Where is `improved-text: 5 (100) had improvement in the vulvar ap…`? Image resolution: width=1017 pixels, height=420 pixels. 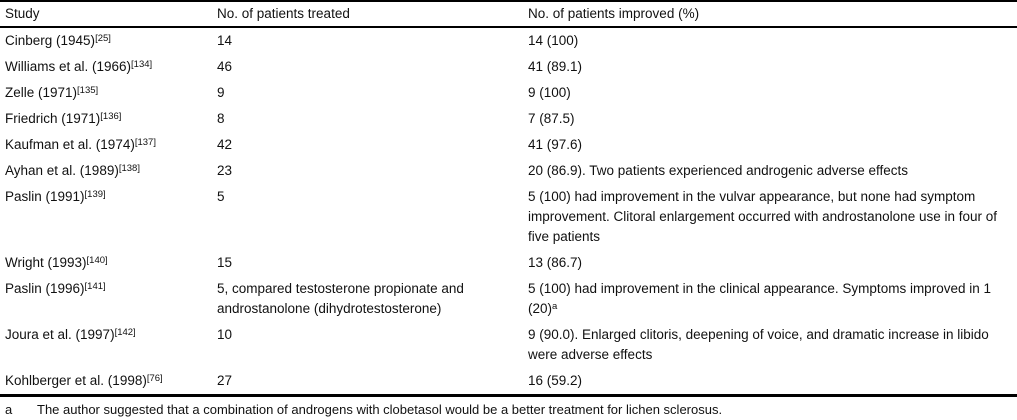
improved-text: 5 (100) had improvement in the vulvar ap… is located at coordinates (762, 216).